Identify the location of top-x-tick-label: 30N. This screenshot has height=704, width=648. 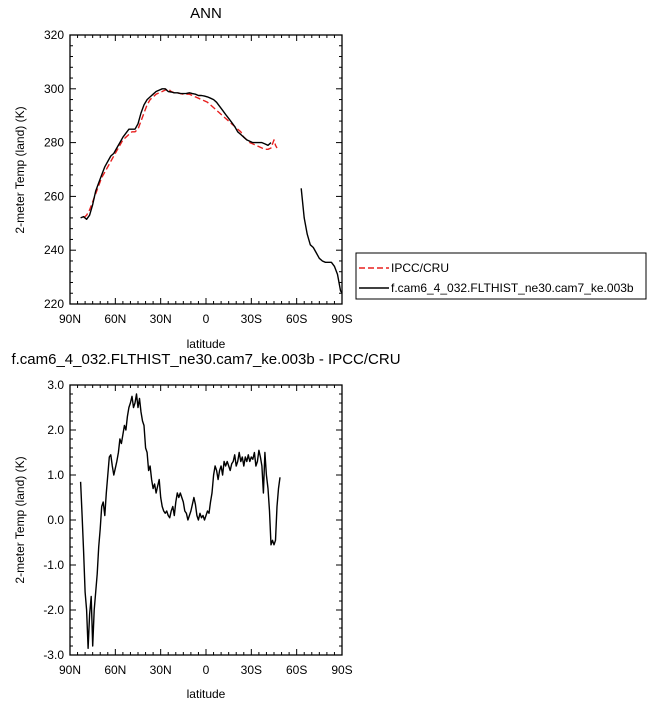
(161, 319).